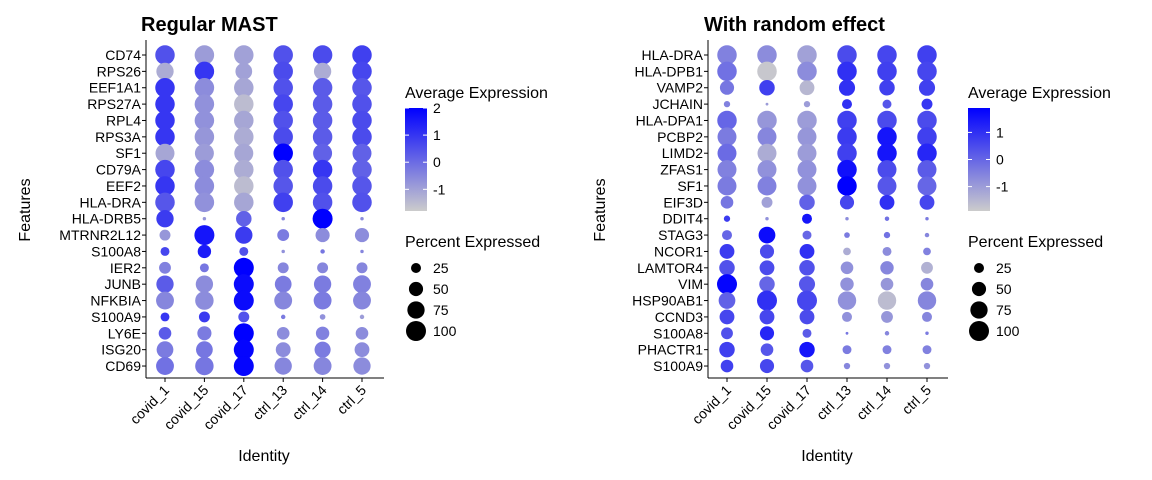  What do you see at coordinates (679, 317) in the screenshot?
I see `y-tick-label: CCND3` at bounding box center [679, 317].